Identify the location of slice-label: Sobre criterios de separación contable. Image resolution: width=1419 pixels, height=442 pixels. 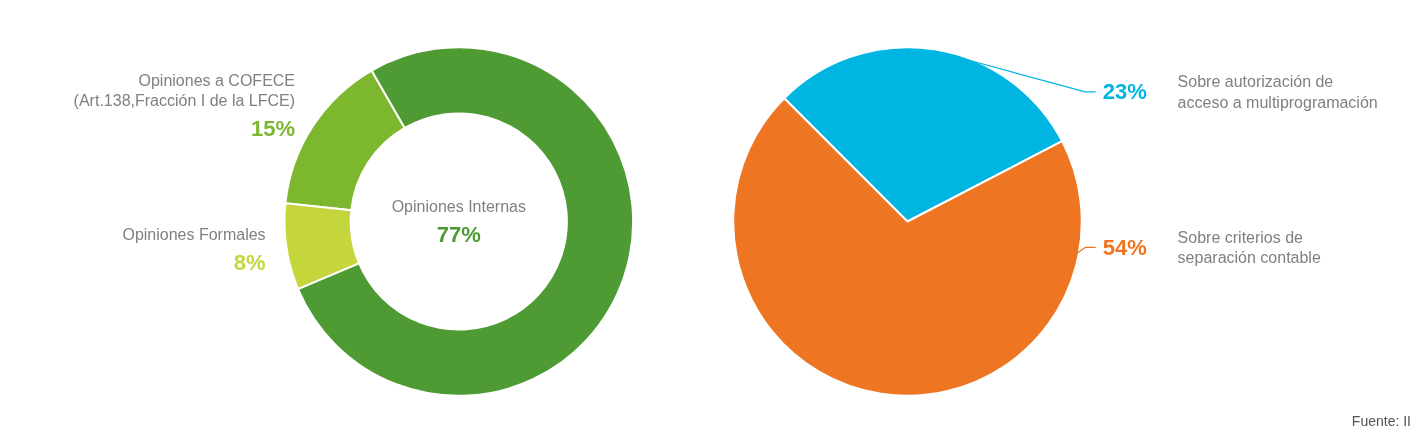
(1249, 247).